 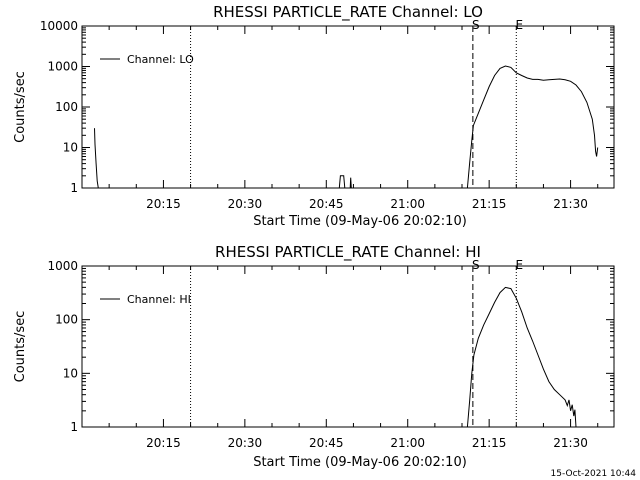 What do you see at coordinates (594, 474) in the screenshot?
I see `plot-timestamp: 15-Oct-2021 10:44` at bounding box center [594, 474].